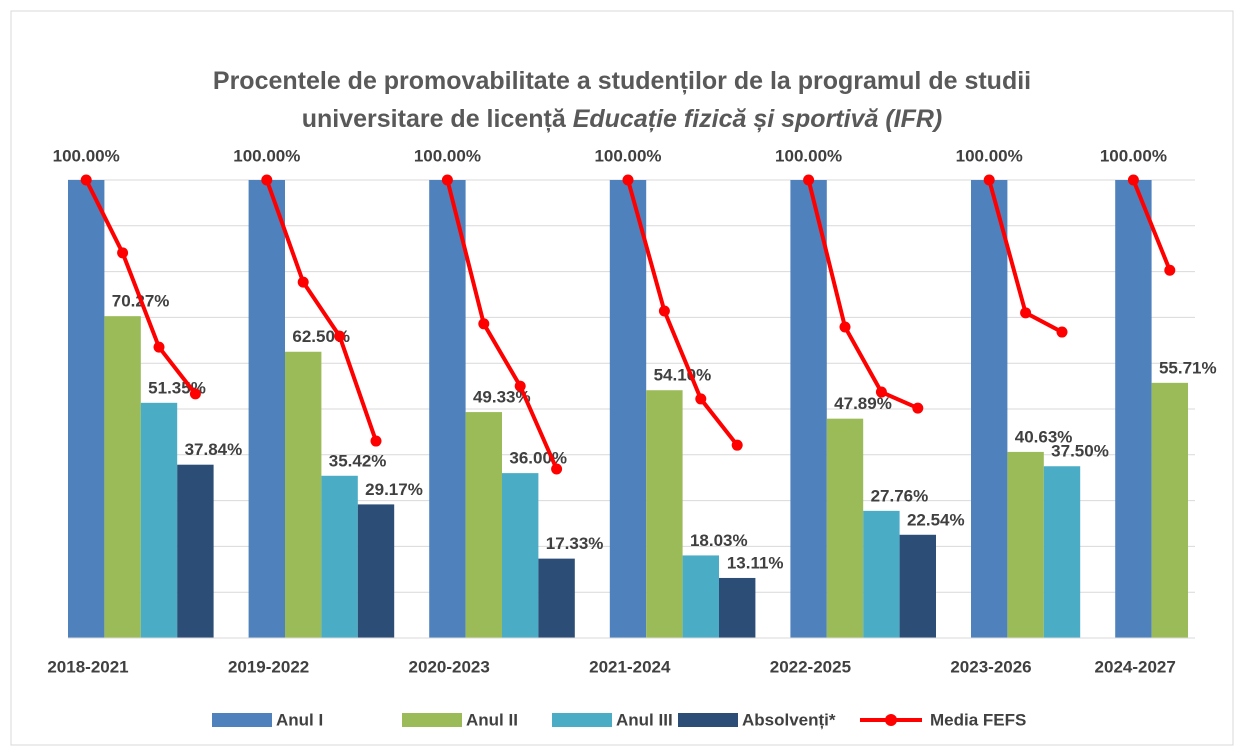  What do you see at coordinates (268, 666) in the screenshot?
I see `x-tick-label: 2019-2022` at bounding box center [268, 666].